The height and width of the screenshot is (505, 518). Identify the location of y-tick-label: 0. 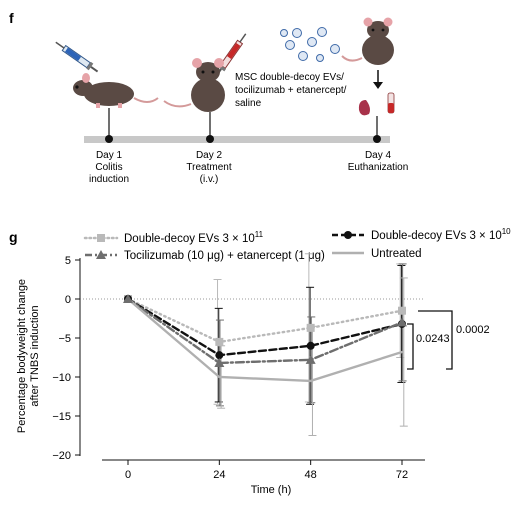
(68, 300).